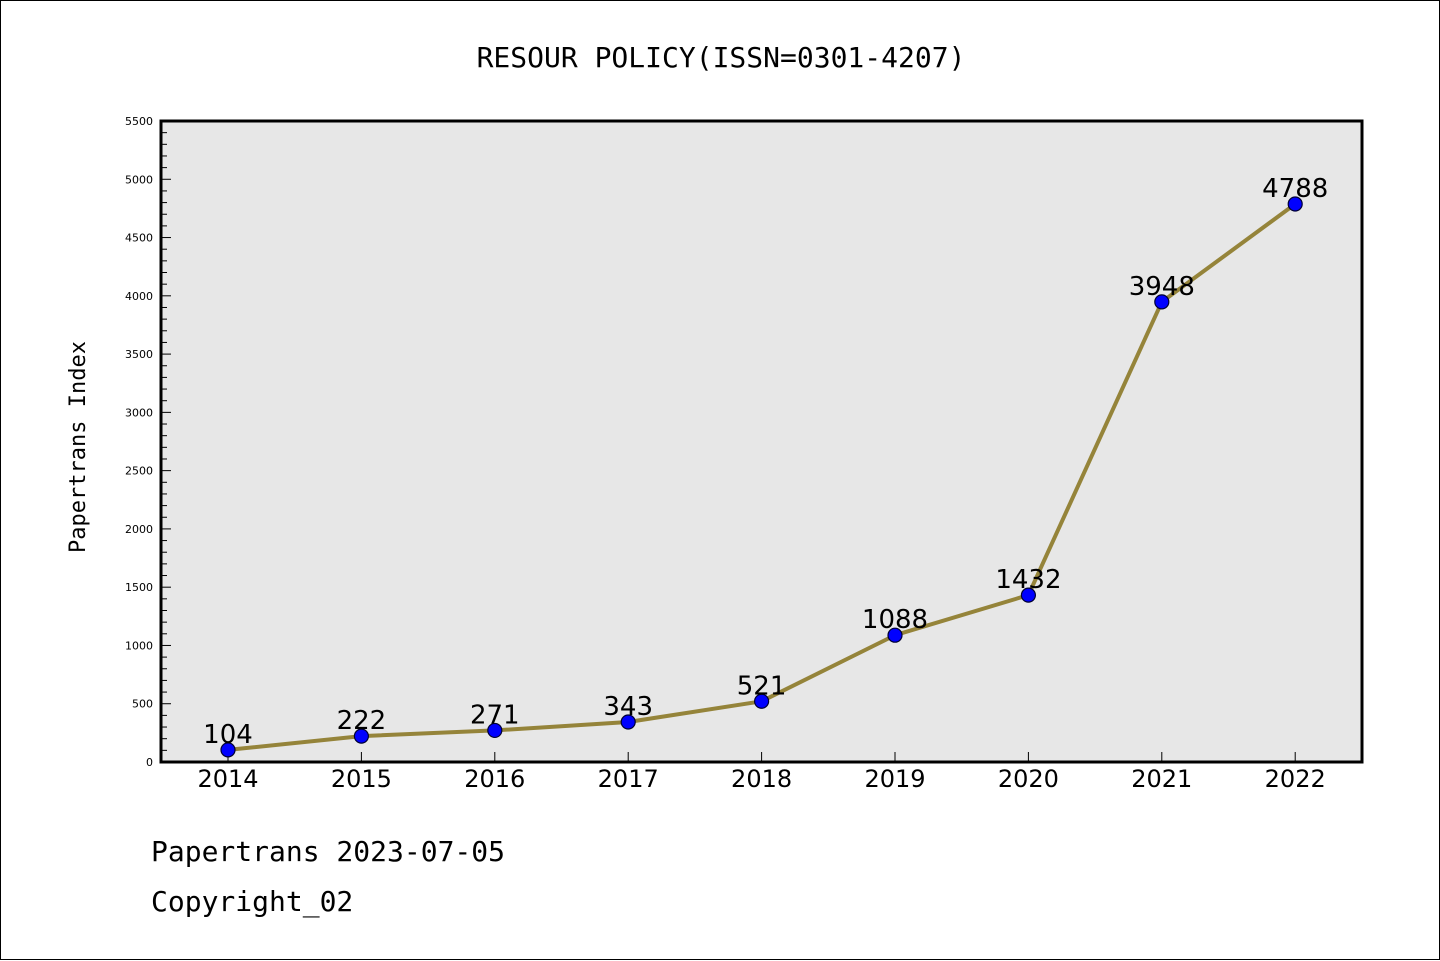  What do you see at coordinates (1162, 287) in the screenshot?
I see `data-label: 3948` at bounding box center [1162, 287].